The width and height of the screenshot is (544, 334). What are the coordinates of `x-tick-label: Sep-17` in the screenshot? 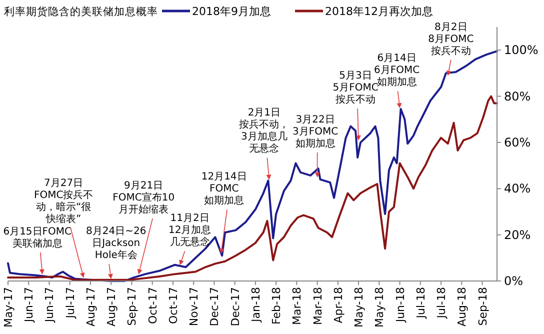 It's located at (132, 306).